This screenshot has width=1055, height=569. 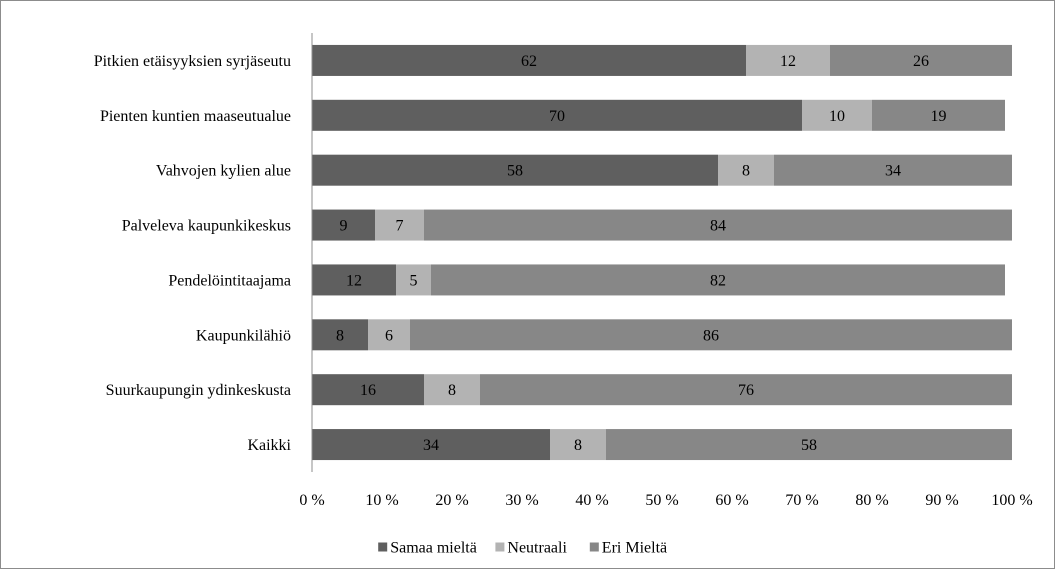 What do you see at coordinates (634, 548) in the screenshot?
I see `legend-label: Eri Mieltä` at bounding box center [634, 548].